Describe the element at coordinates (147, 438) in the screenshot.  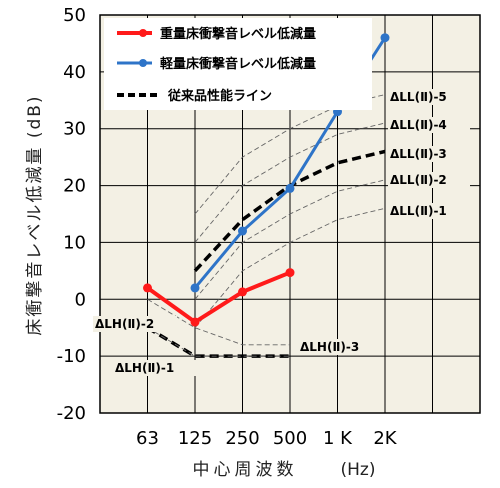
I see `x-tick-label: 63` at that location.